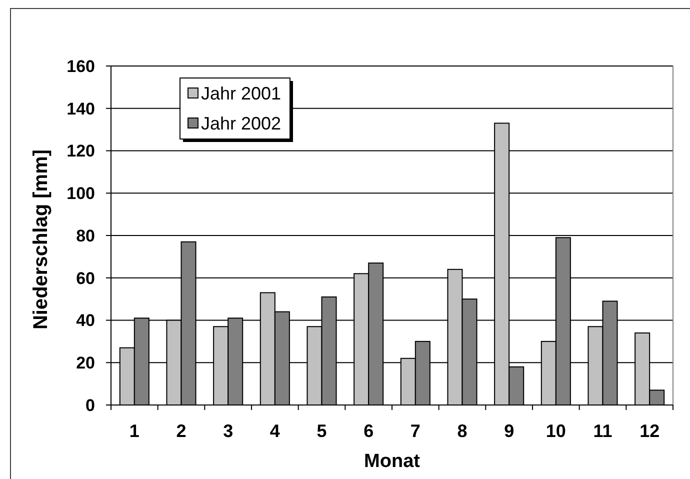 Image resolution: width=690 pixels, height=479 pixels. I want to click on x-tick-label: 12, so click(650, 431).